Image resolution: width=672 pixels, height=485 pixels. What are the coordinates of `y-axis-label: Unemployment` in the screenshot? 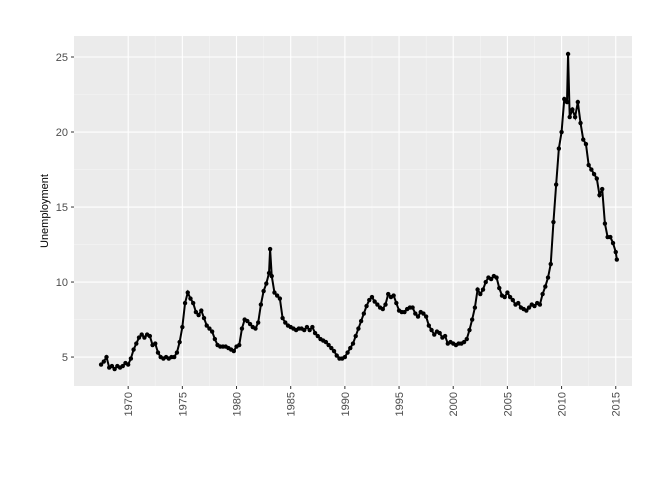 It's located at (45, 211).